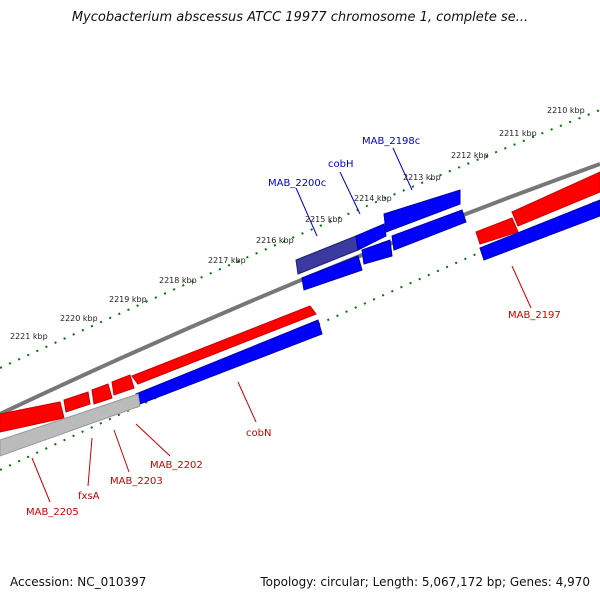 Image resolution: width=600 pixels, height=600 pixels. What do you see at coordinates (324, 219) in the screenshot?
I see `tick-label: 2215 kbp` at bounding box center [324, 219].